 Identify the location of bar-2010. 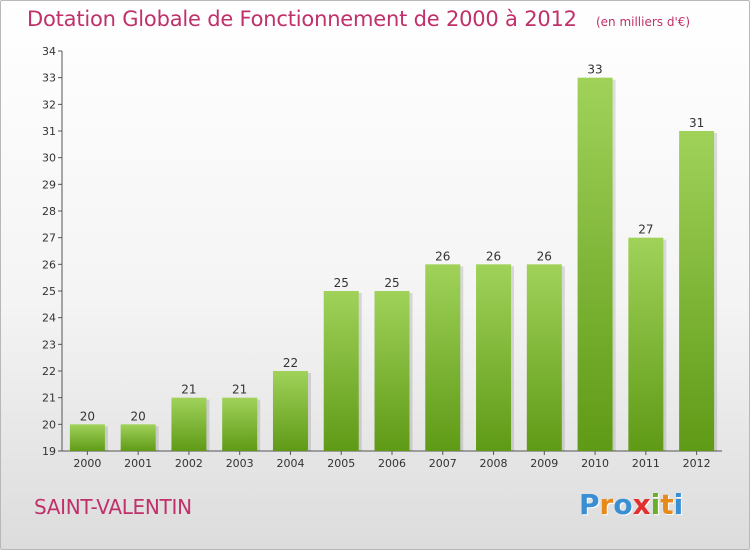
(595, 264).